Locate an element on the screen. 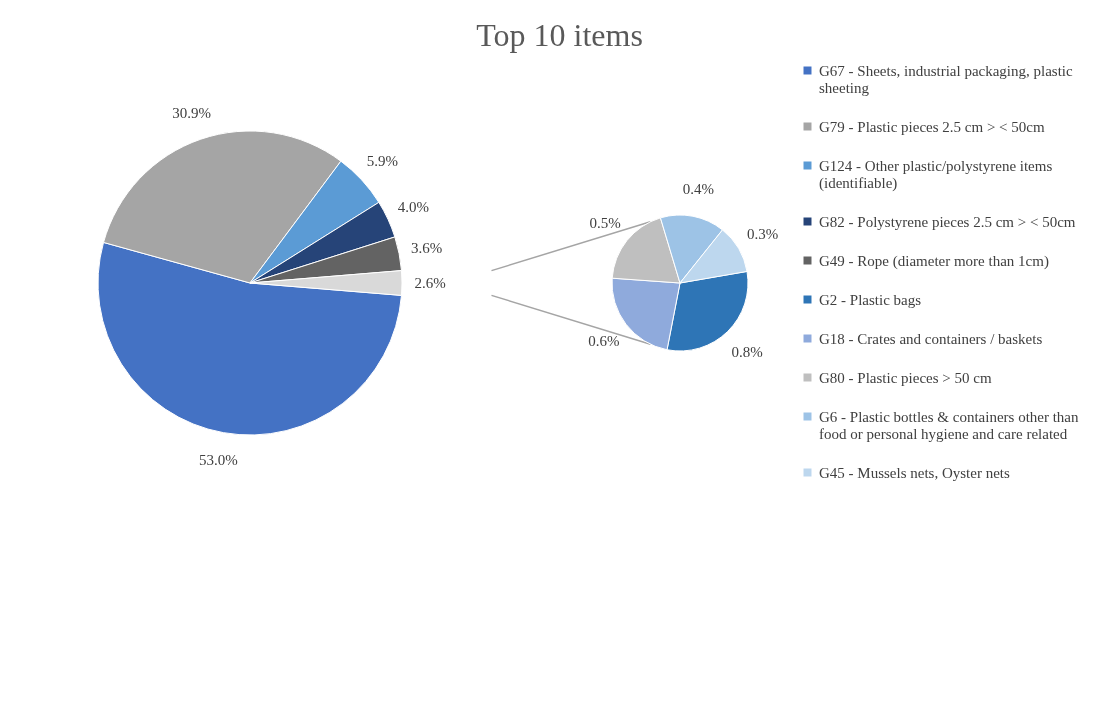 This screenshot has width=1108, height=706. legend-label: G18 - Crates and containers / baskets is located at coordinates (931, 338).